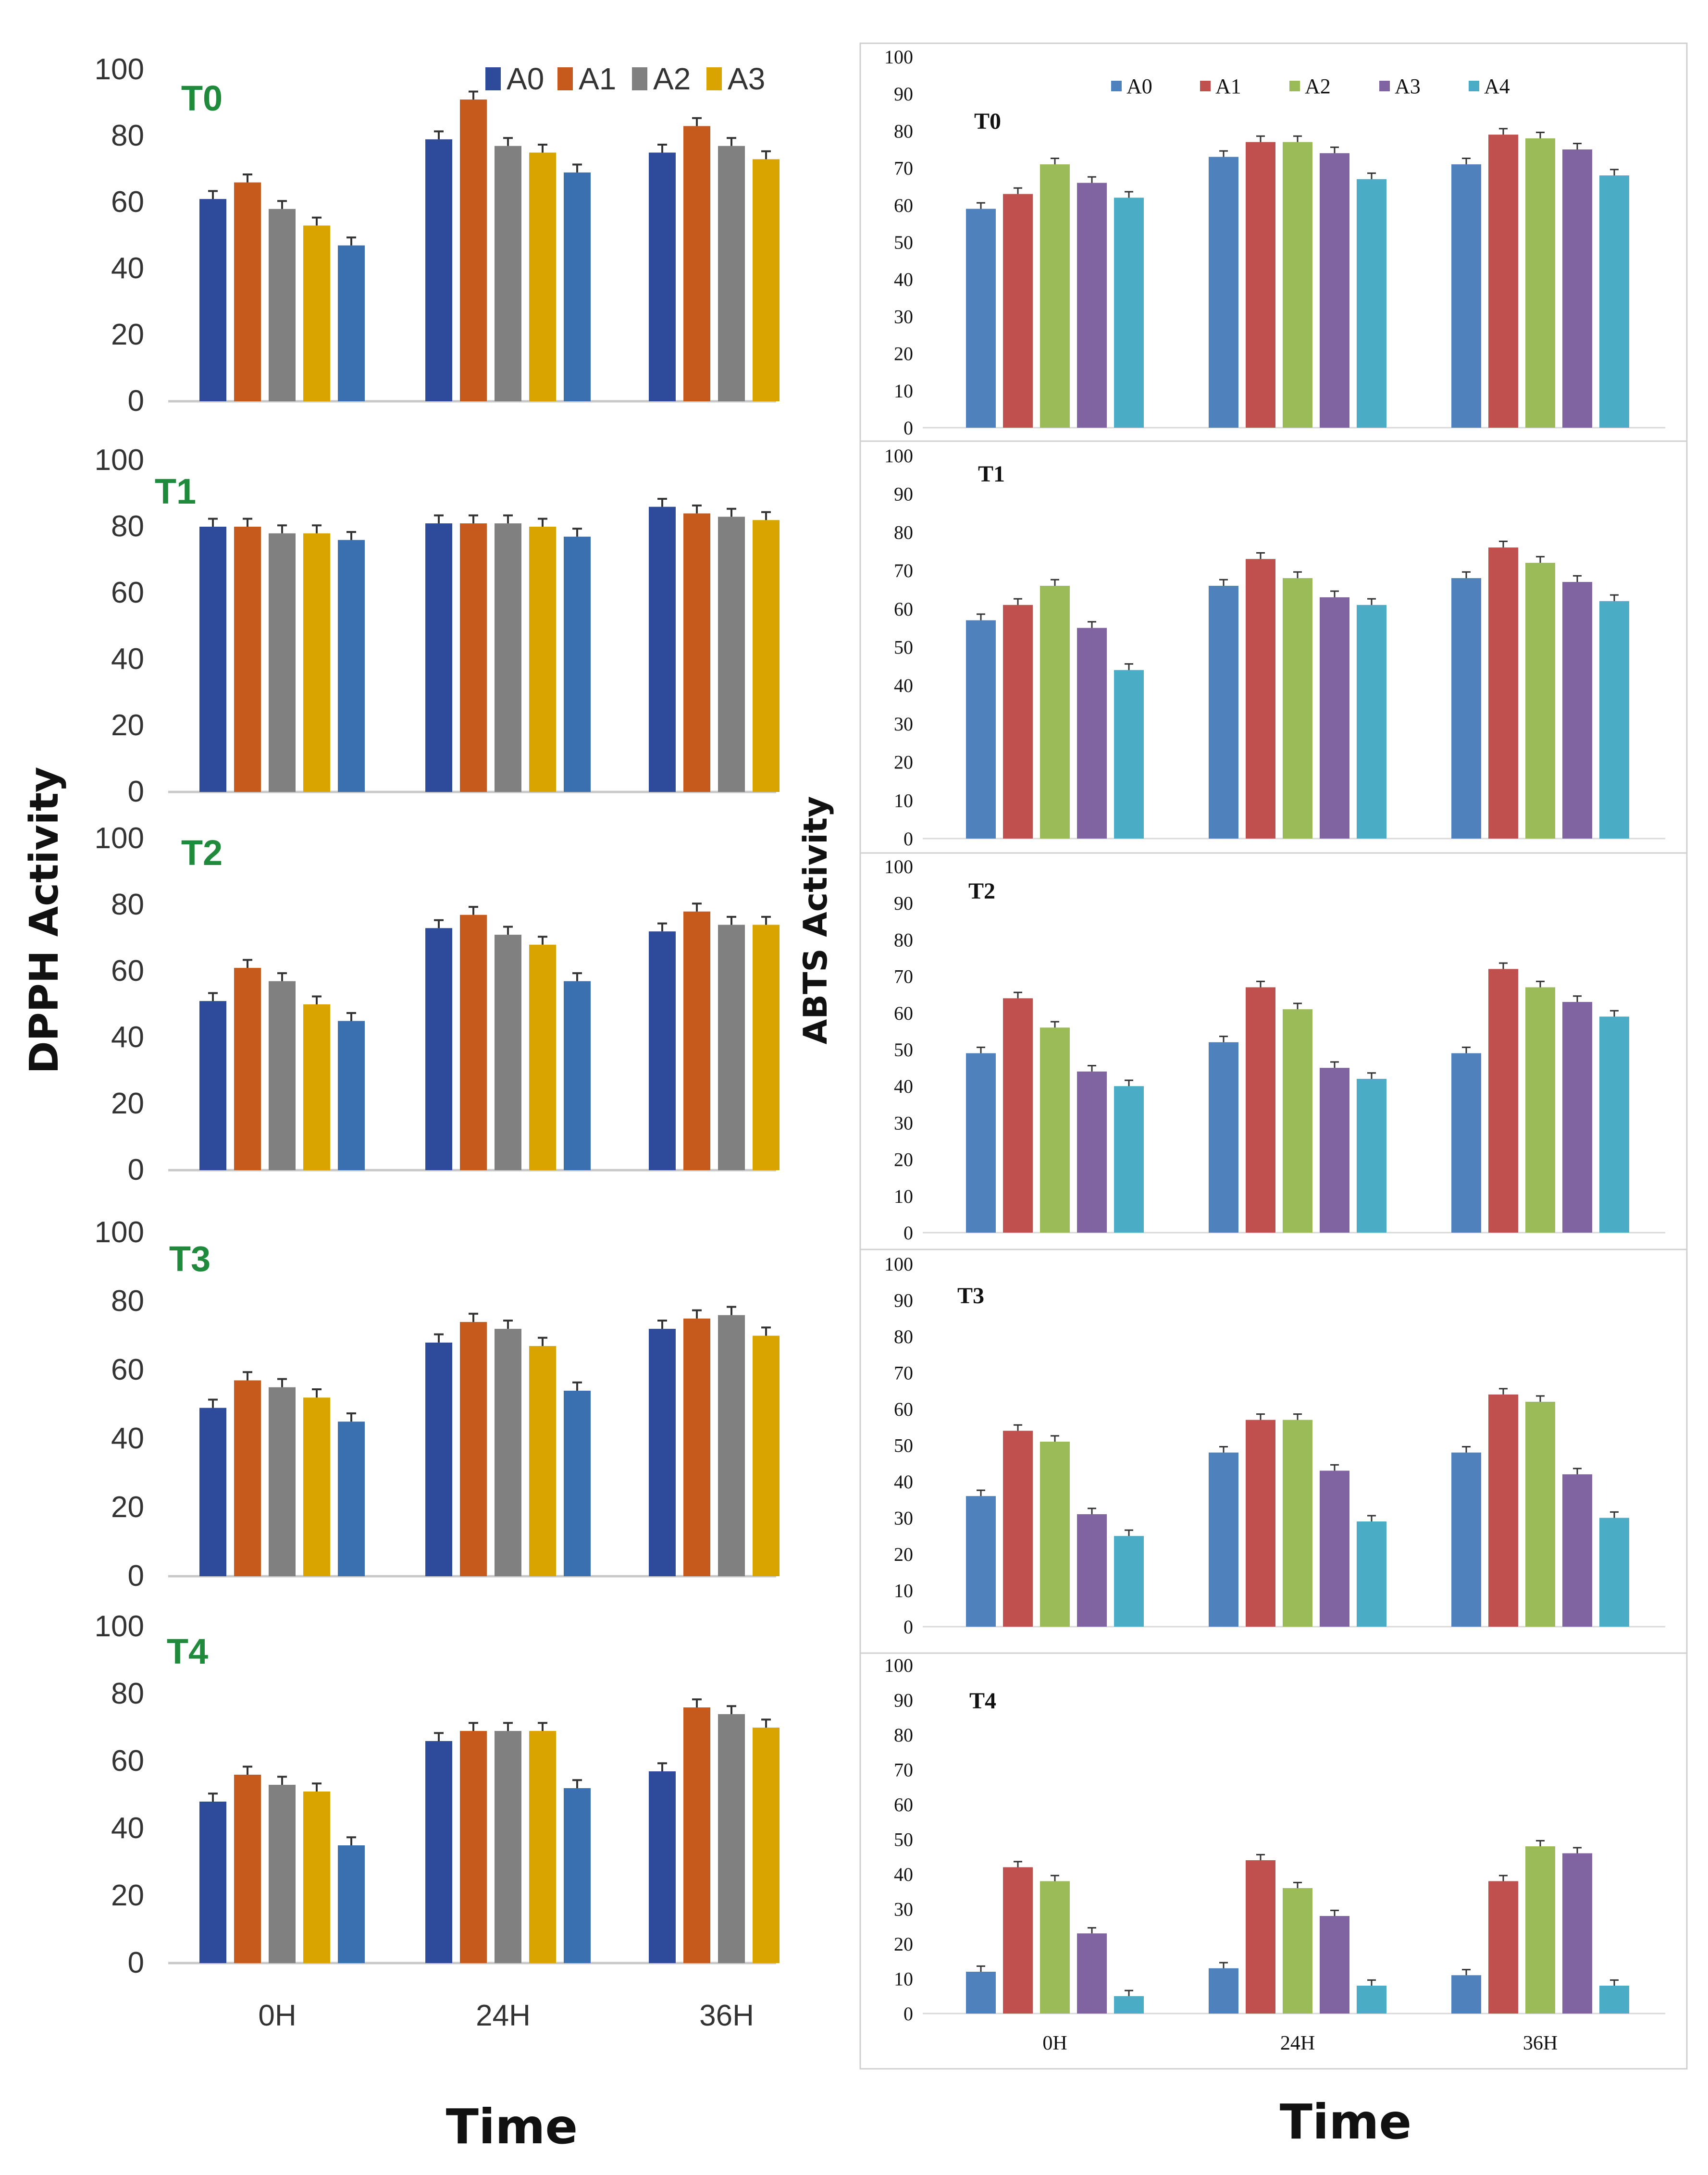  Describe the element at coordinates (1497, 86) in the screenshot. I see `legend-label: A4` at that location.